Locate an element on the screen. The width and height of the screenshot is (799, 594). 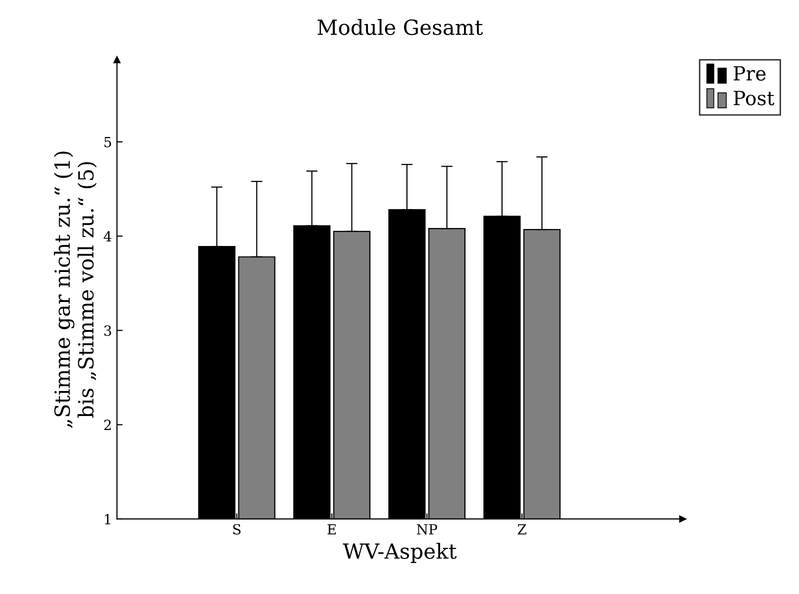
x-tick-label: NP is located at coordinates (427, 529).